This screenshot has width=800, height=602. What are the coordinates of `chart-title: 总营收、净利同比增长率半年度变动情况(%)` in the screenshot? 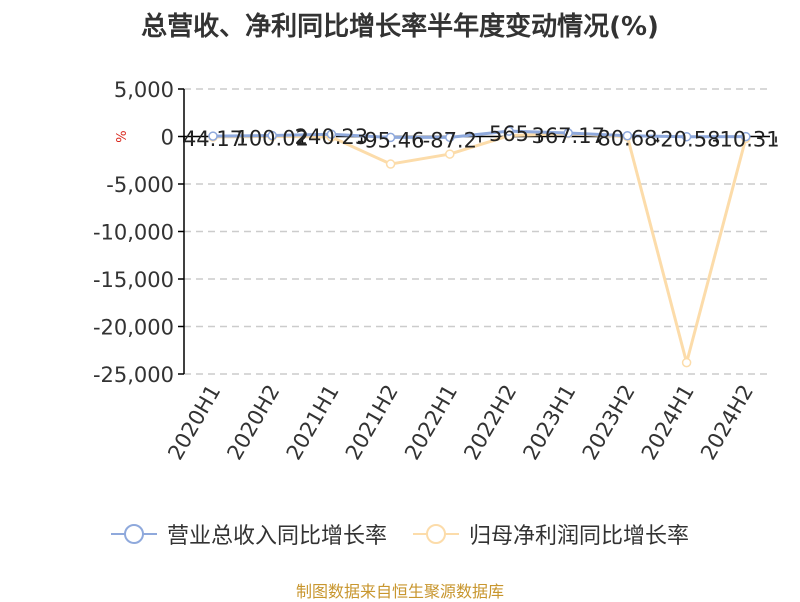 It's located at (400, 27).